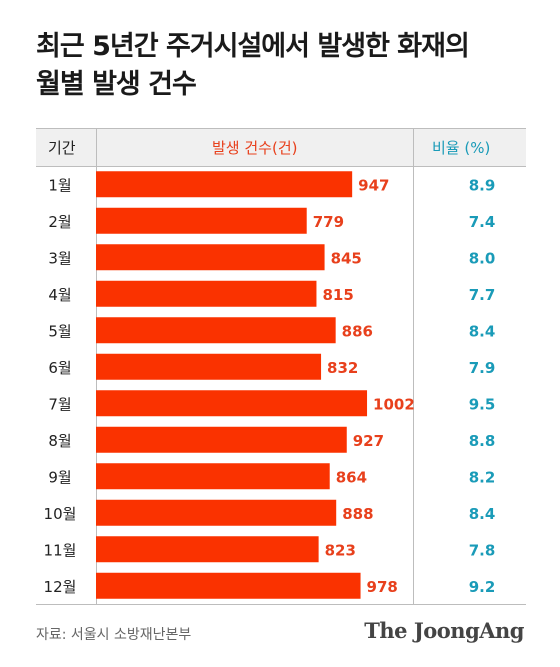  Describe the element at coordinates (114, 635) in the screenshot. I see `source-note: 자료: 서울시 소방재난본부` at that location.